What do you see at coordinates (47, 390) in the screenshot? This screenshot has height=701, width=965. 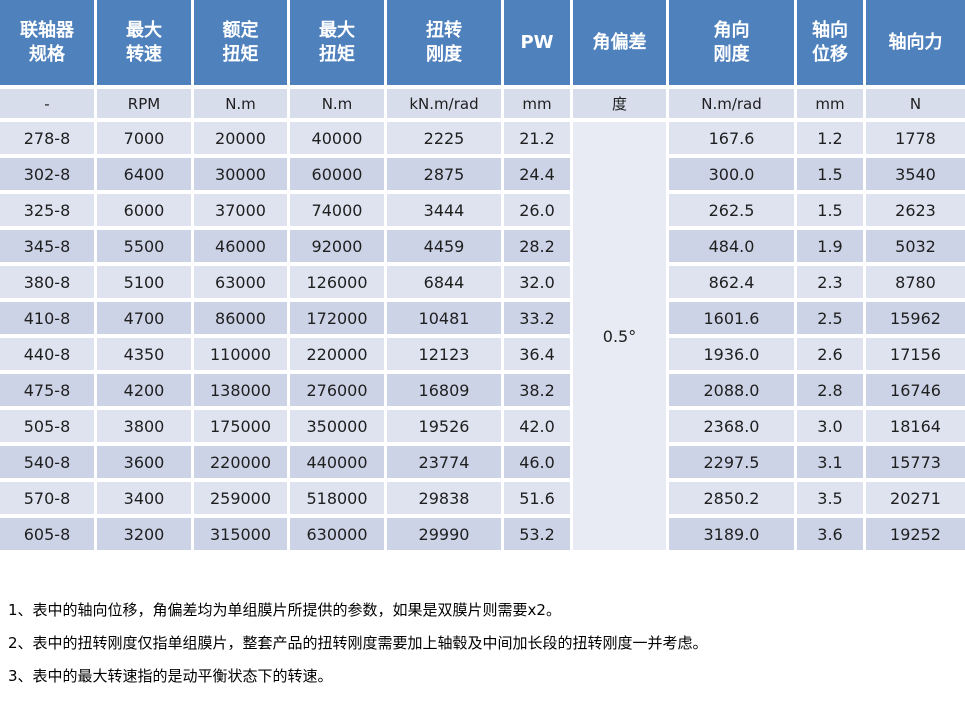 I see `data-cell: 475-8` at bounding box center [47, 390].